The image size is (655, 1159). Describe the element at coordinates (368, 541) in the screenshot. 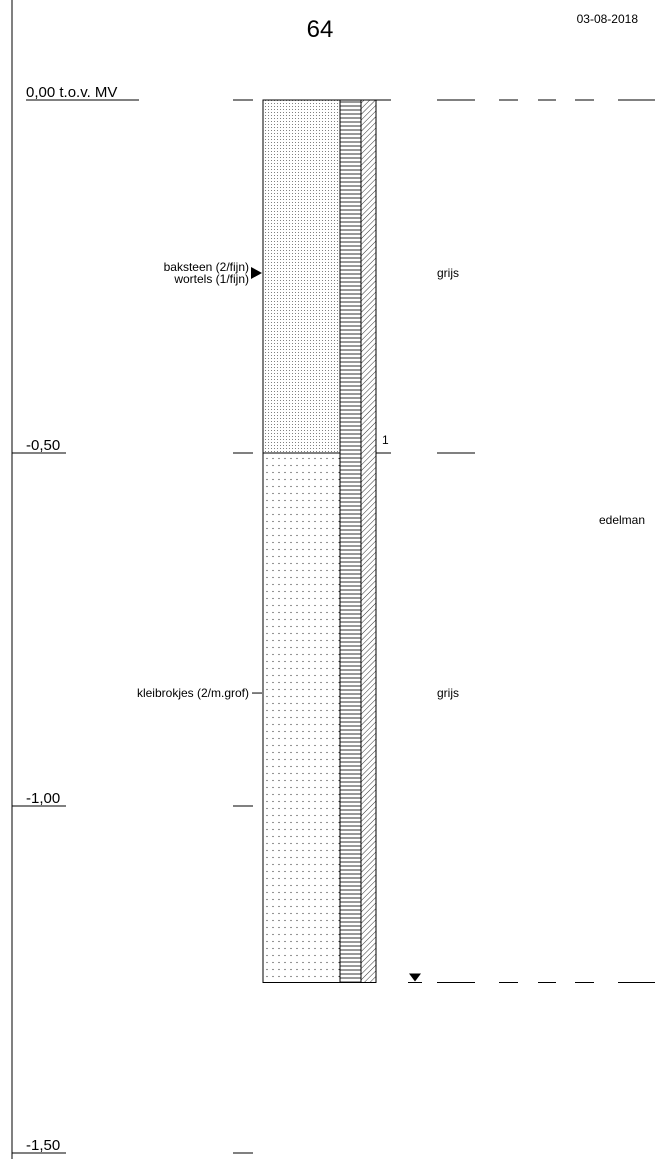

I see `hatch-strip` at that location.